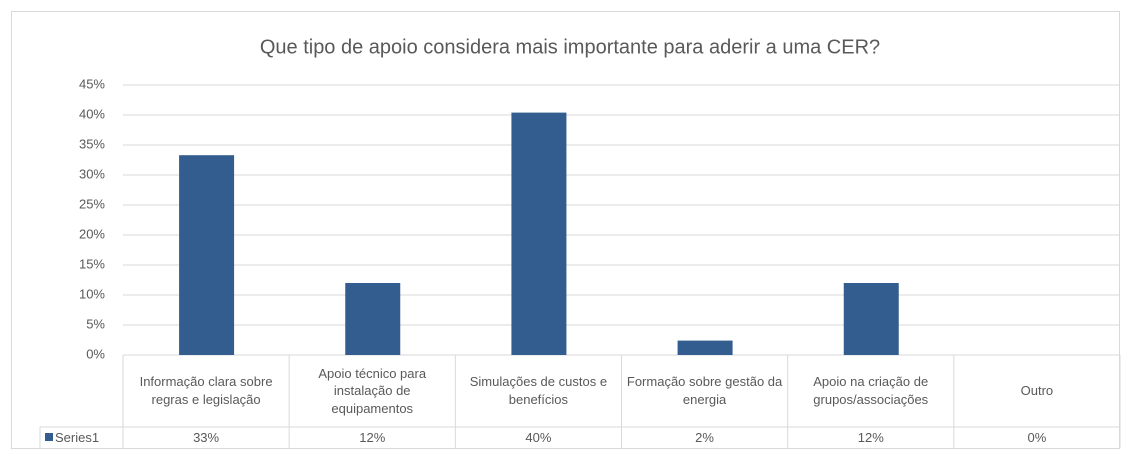 The image size is (1131, 456). I want to click on category-label: Apoio na criação de grupos/associações, so click(871, 390).